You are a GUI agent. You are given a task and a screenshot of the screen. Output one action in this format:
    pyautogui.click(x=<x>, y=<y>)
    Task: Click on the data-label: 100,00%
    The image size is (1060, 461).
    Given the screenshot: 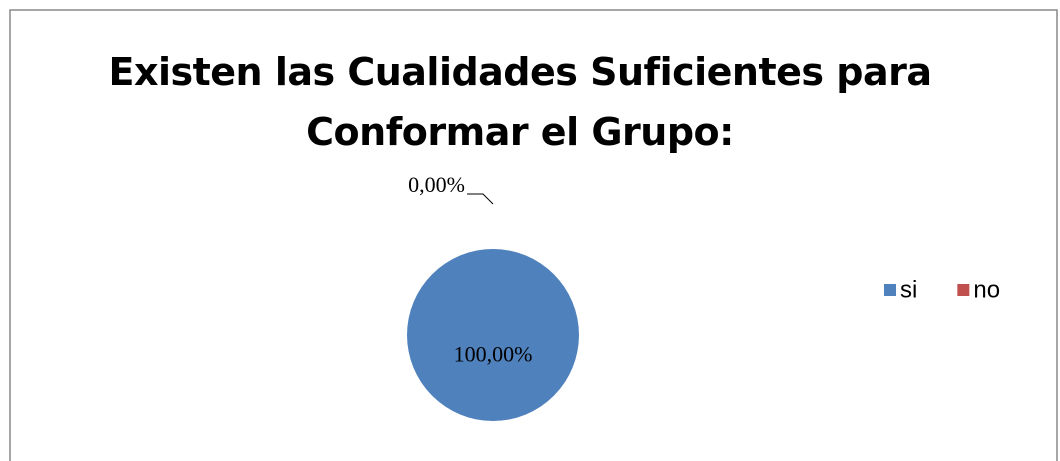 What is the action you would take?
    pyautogui.click(x=493, y=354)
    